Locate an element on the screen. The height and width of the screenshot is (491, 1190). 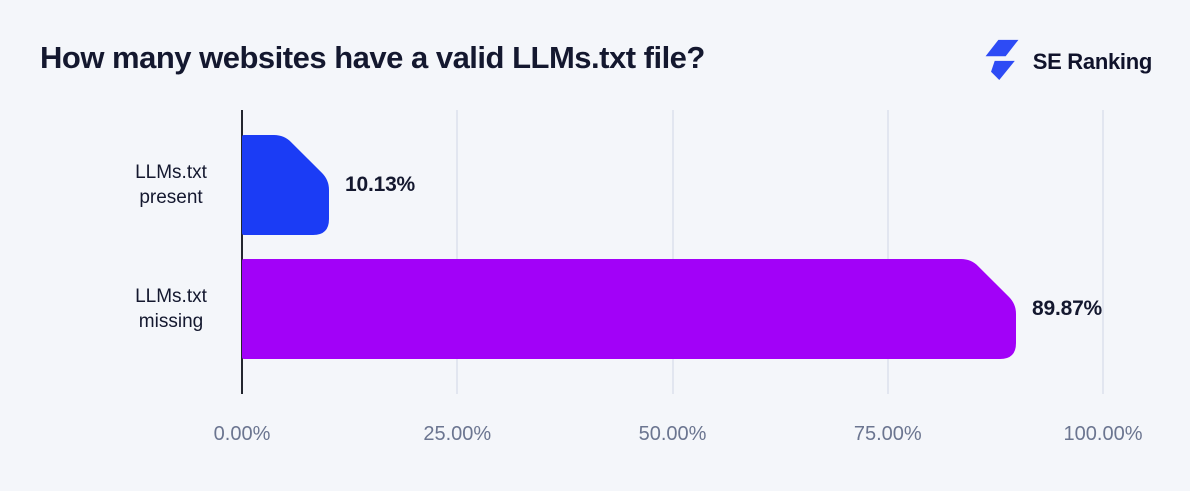
bar-llms-missing is located at coordinates (629, 309).